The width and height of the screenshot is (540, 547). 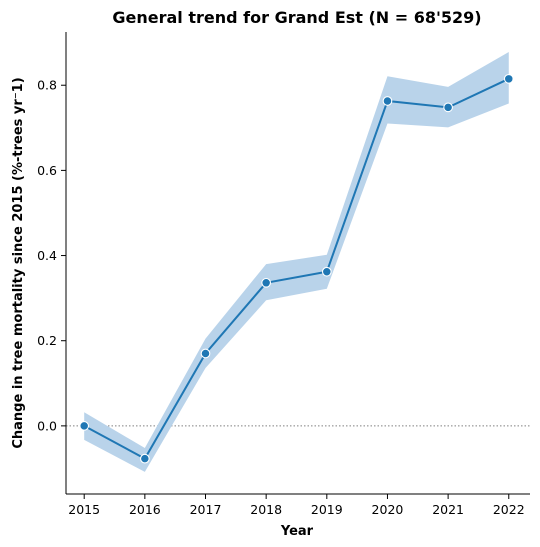 I want to click on y-tick-label: 0.6, so click(x=47, y=170).